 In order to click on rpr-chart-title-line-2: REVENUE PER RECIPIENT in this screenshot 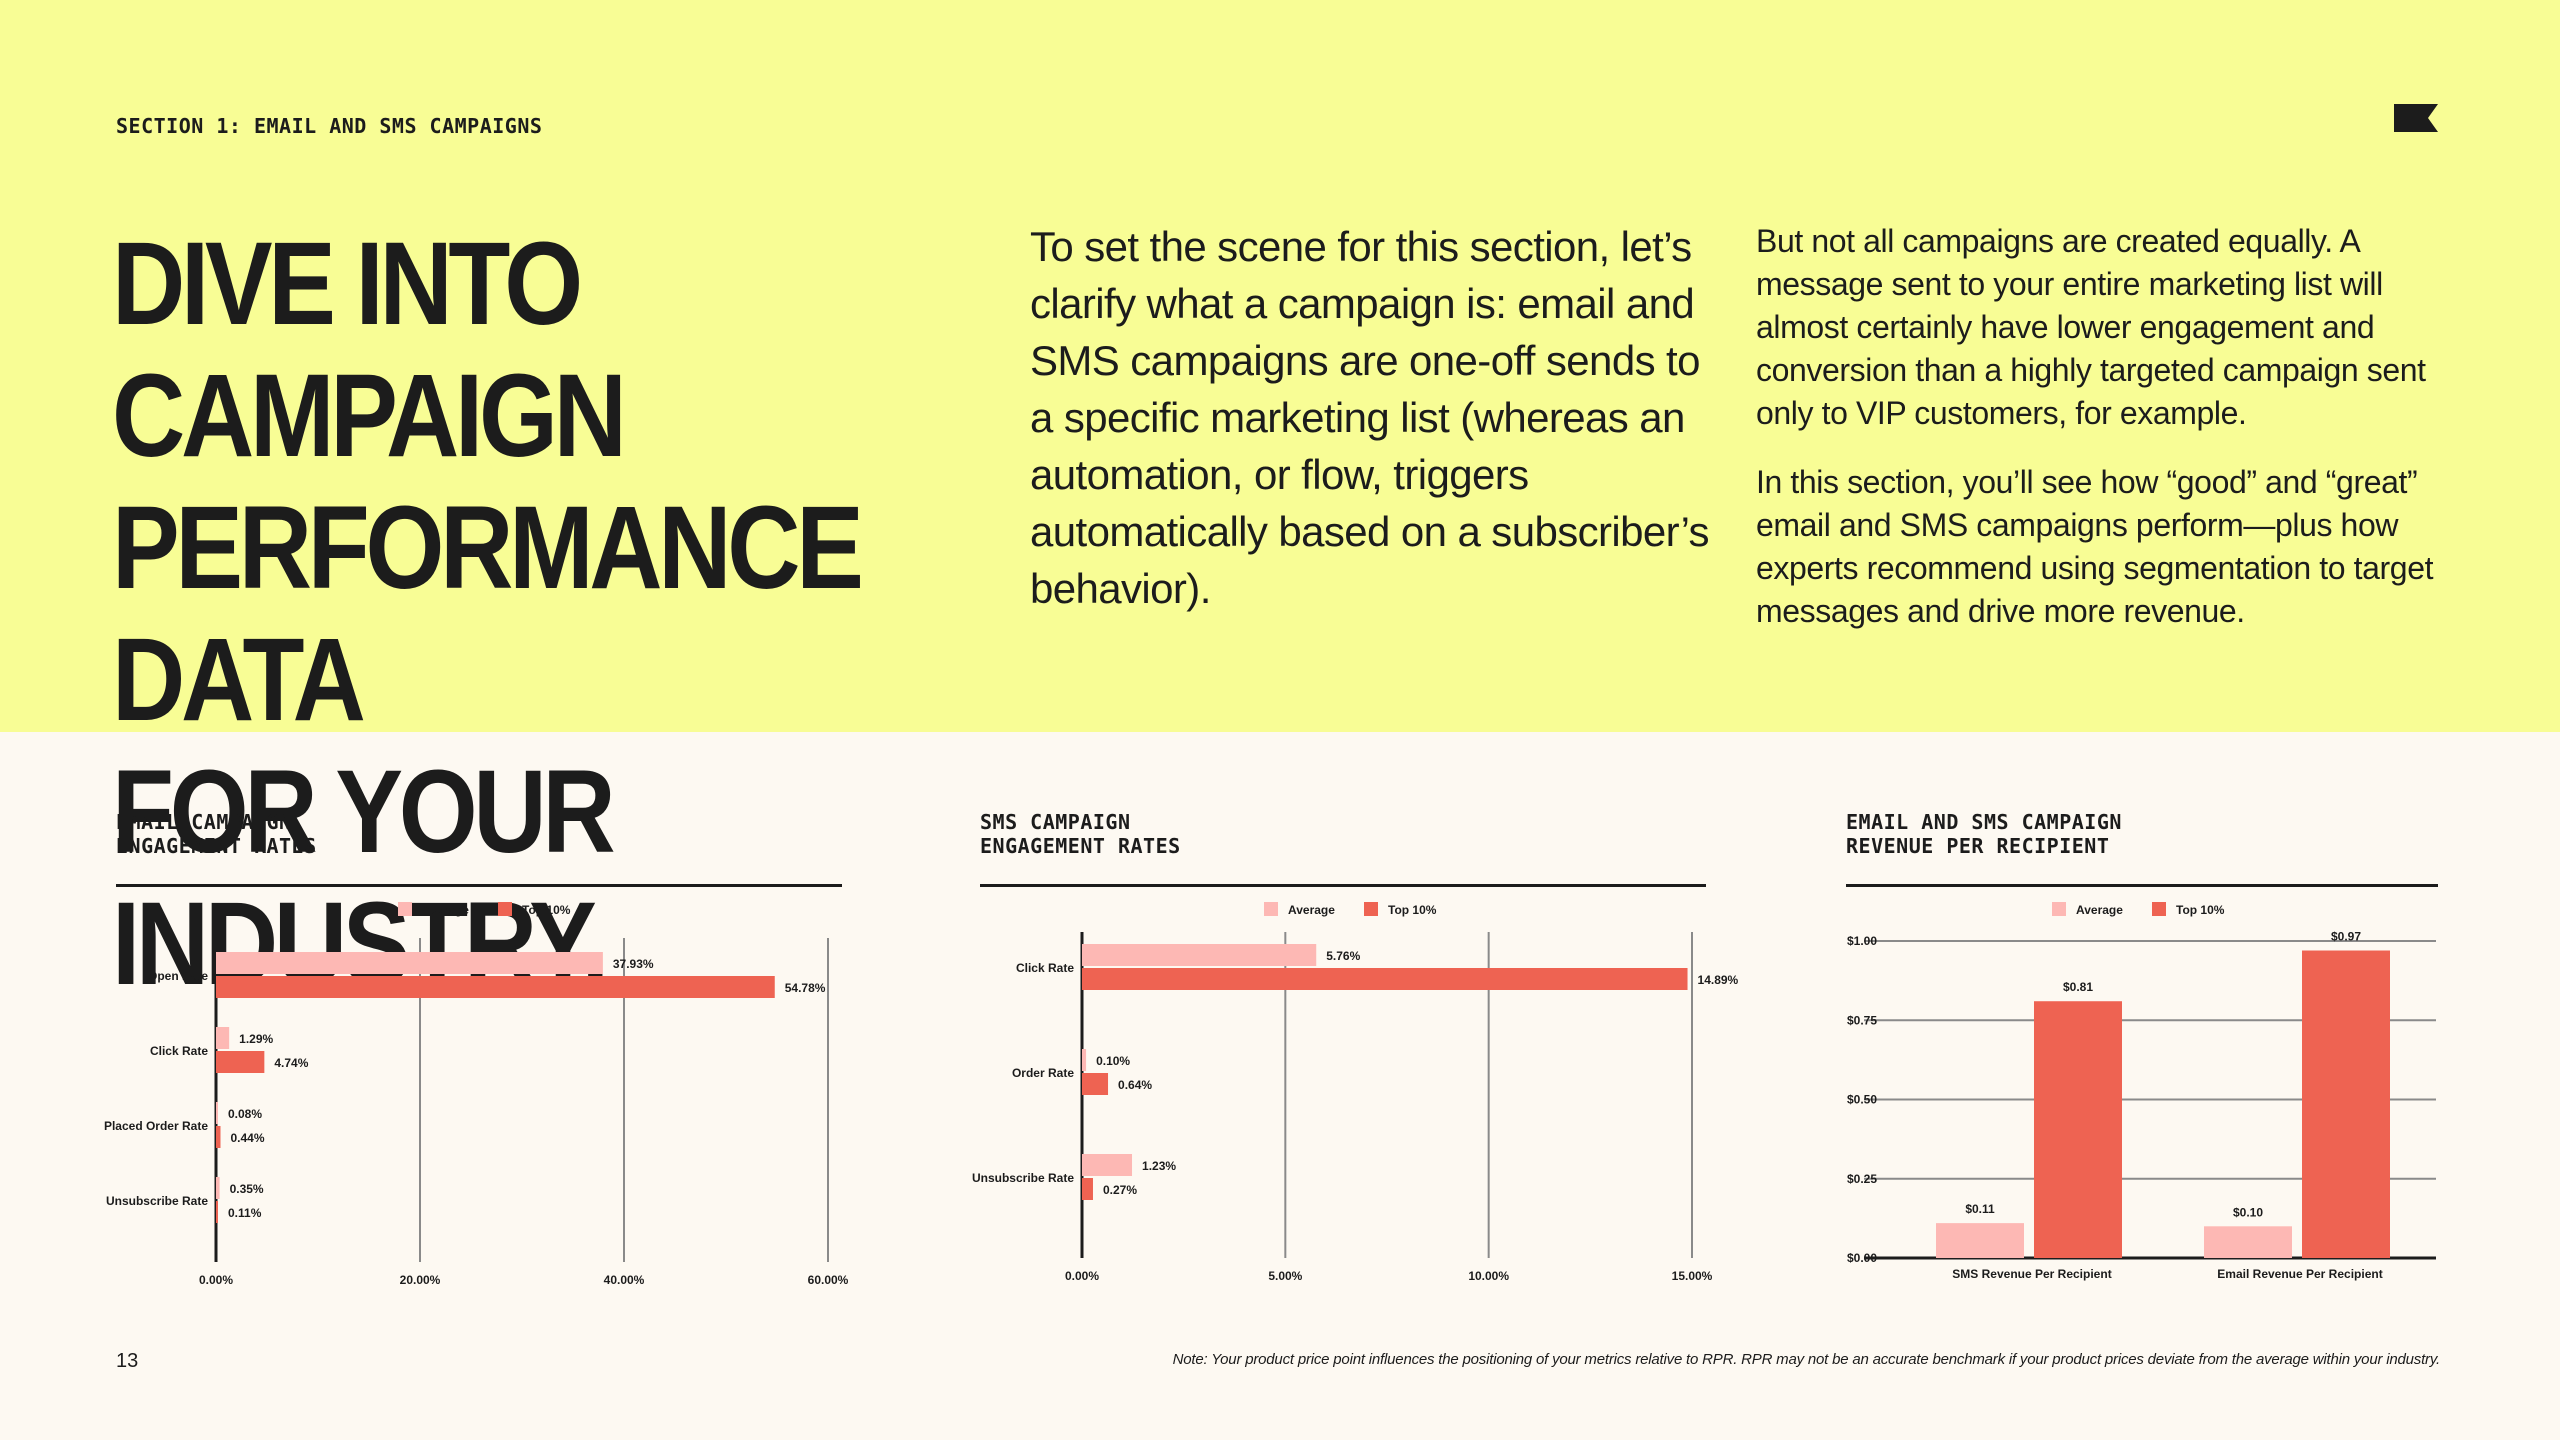, I will do `click(1978, 846)`.